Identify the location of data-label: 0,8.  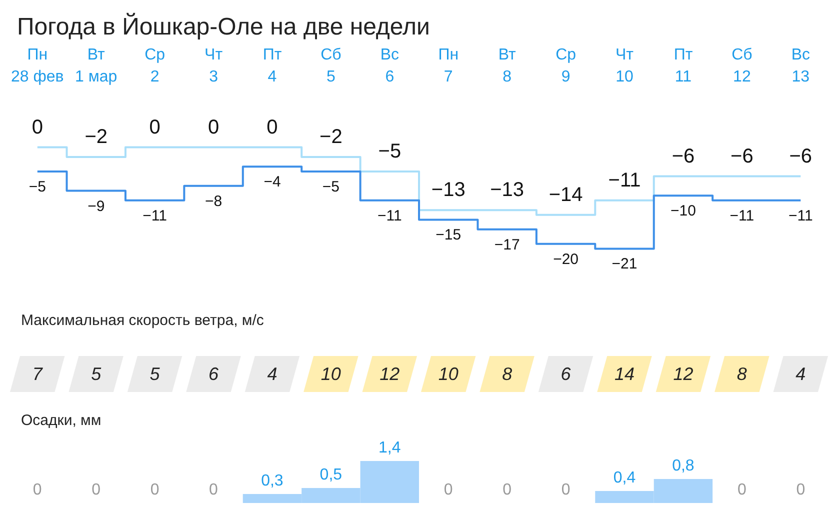
(683, 466).